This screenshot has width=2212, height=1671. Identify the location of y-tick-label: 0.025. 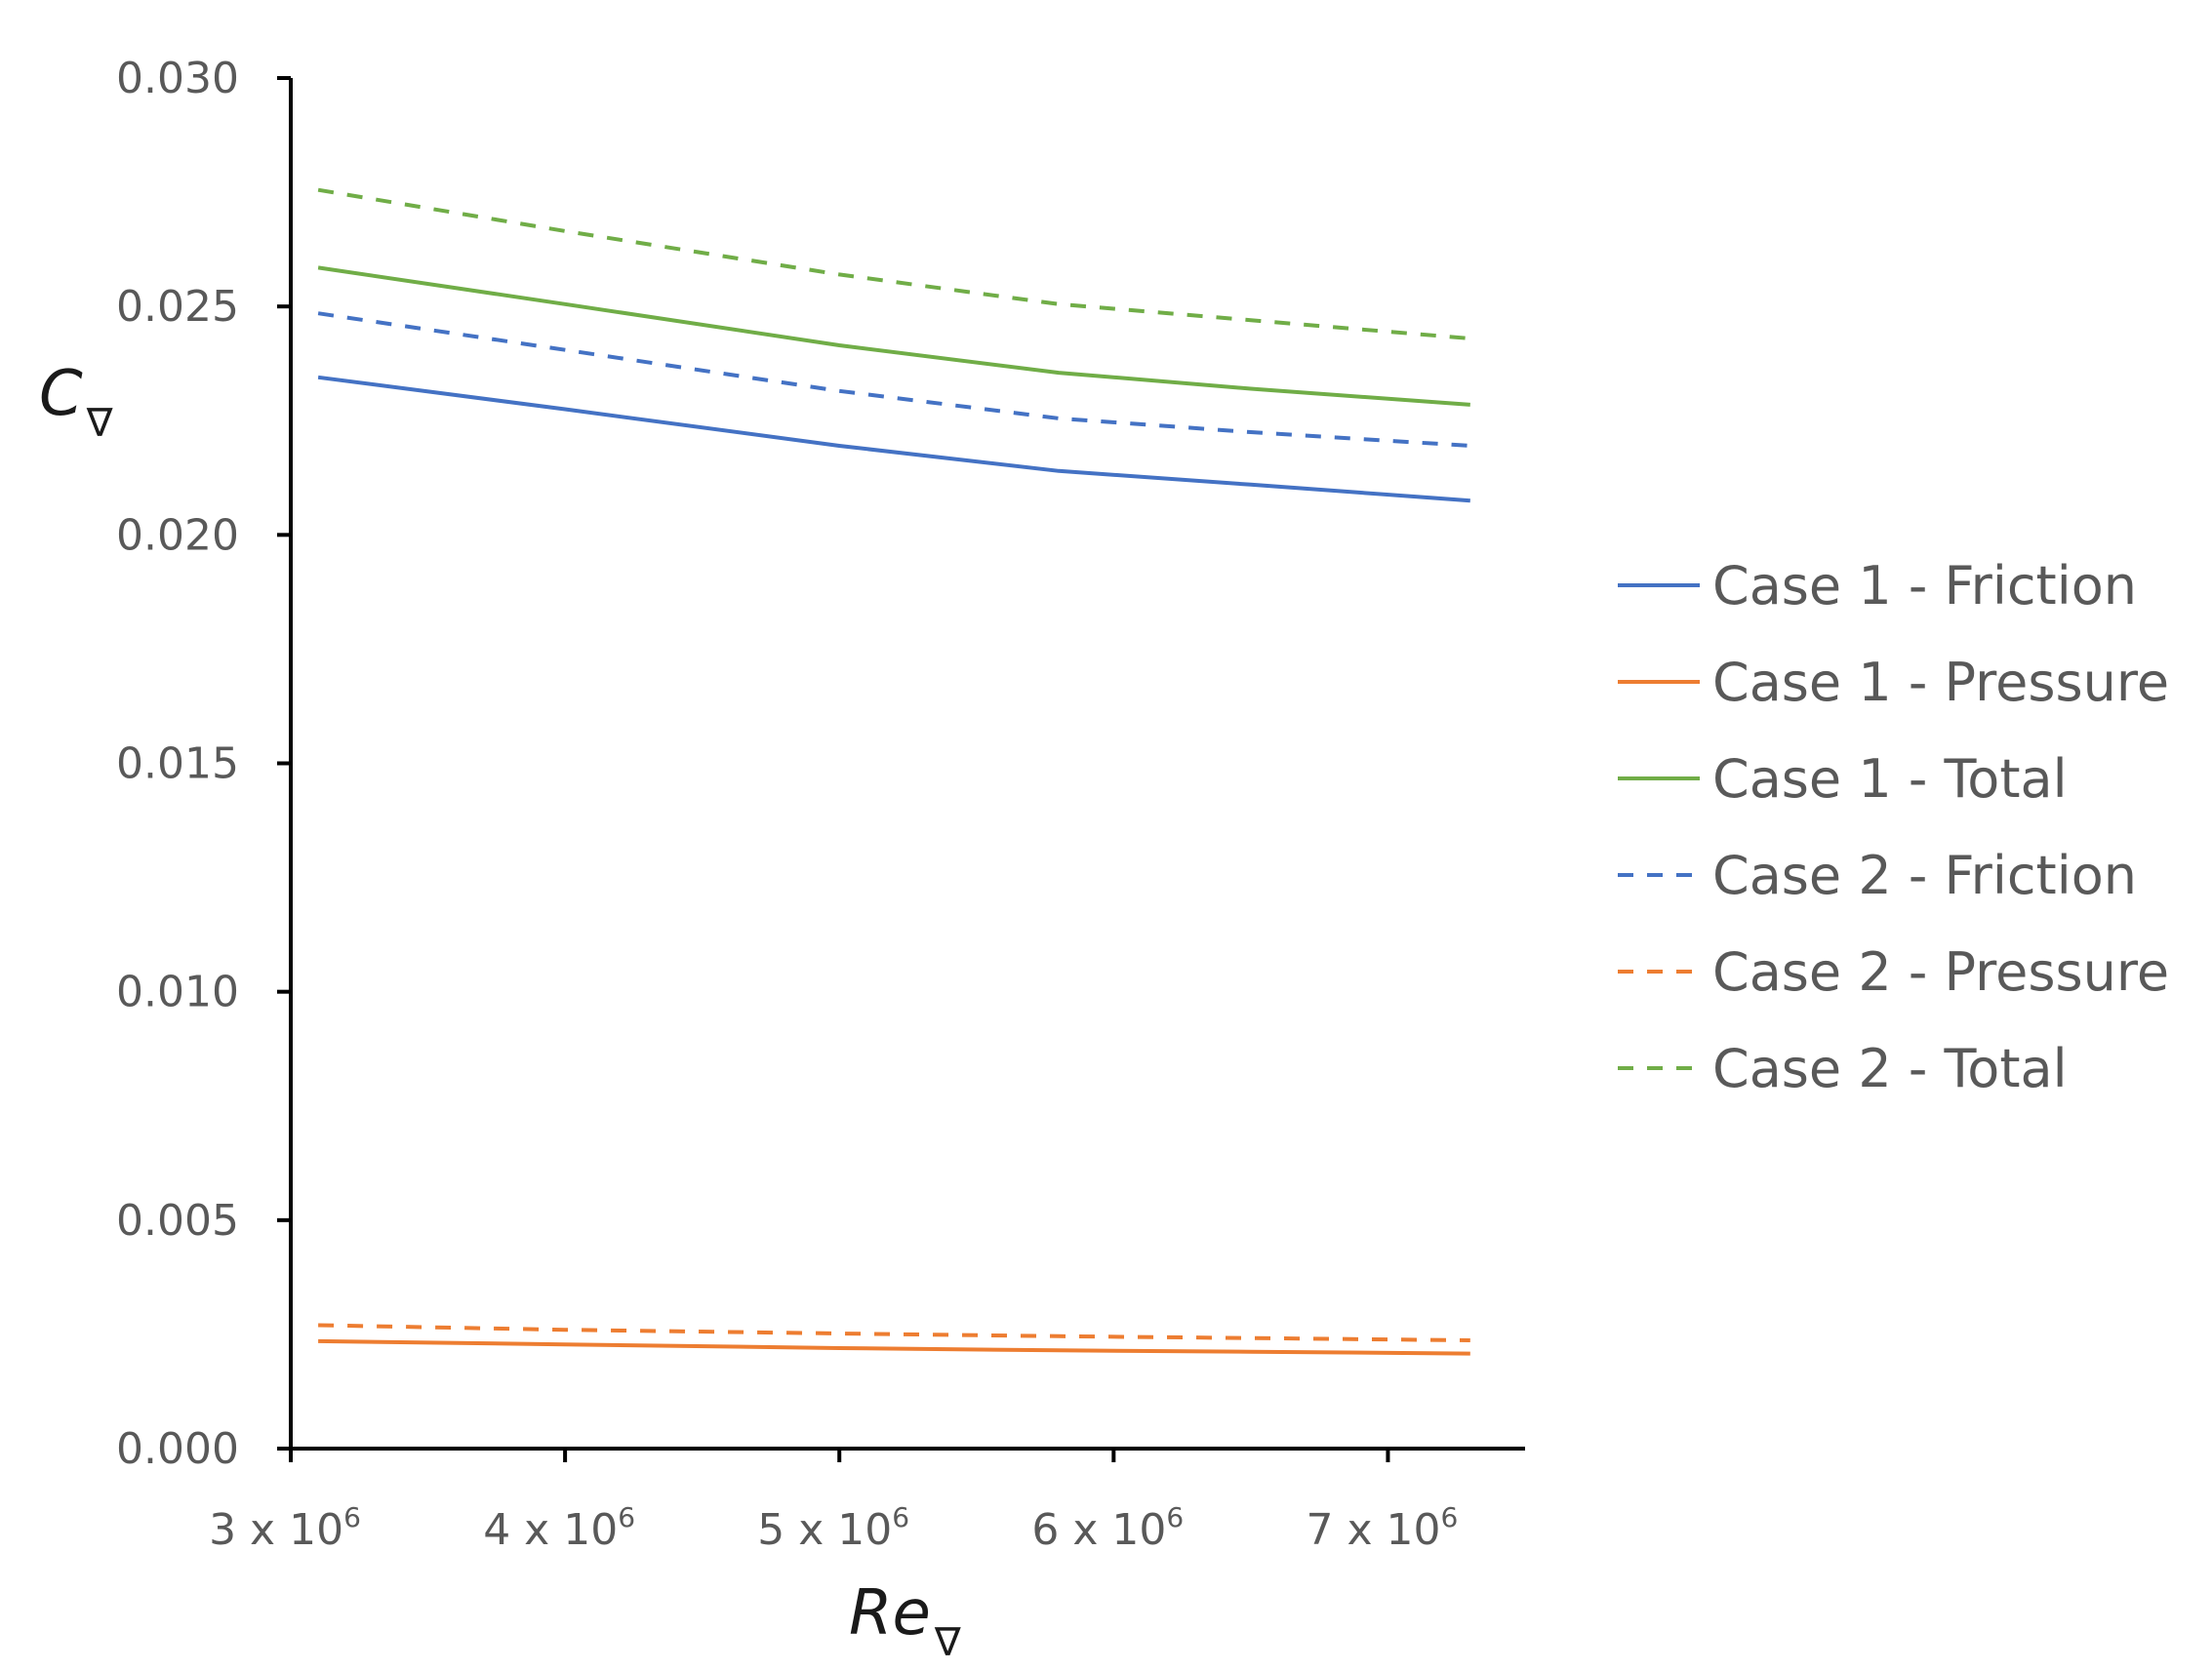
(178, 307).